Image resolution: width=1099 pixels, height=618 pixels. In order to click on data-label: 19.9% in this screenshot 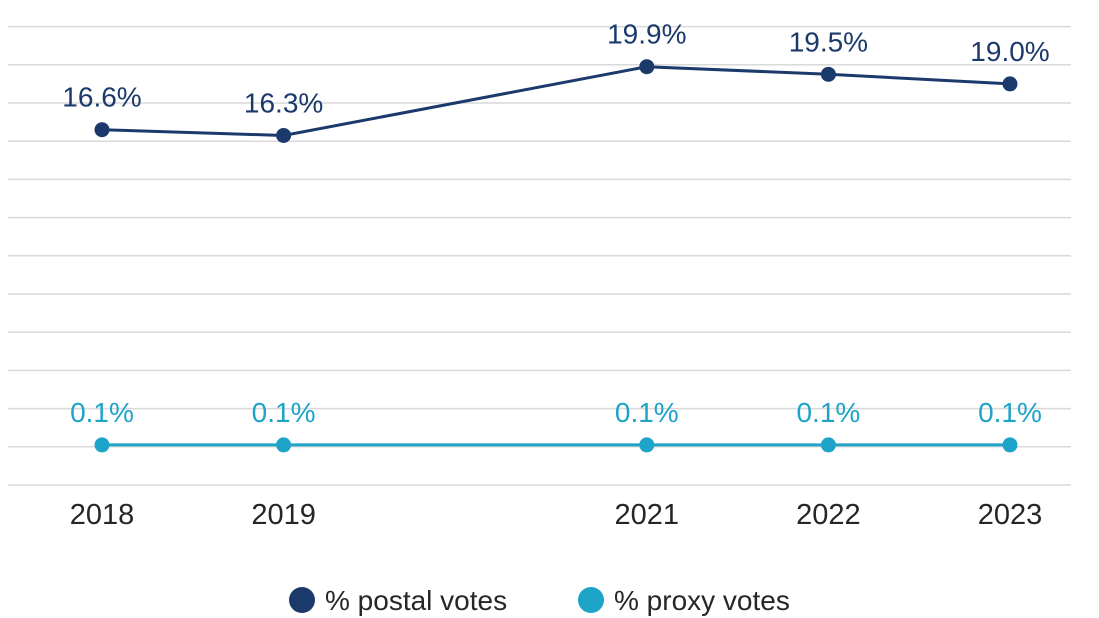, I will do `click(646, 34)`.